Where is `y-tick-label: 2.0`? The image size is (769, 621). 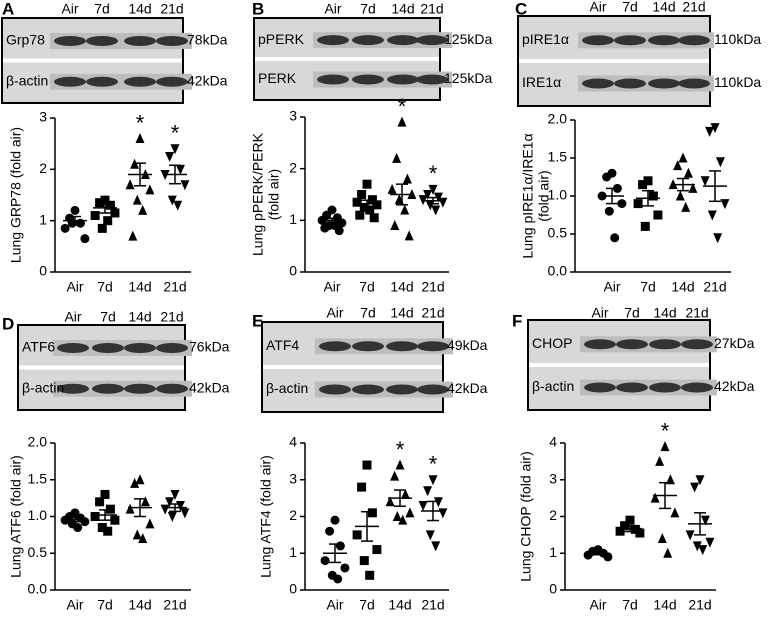 y-tick-label: 2.0 is located at coordinates (38, 442).